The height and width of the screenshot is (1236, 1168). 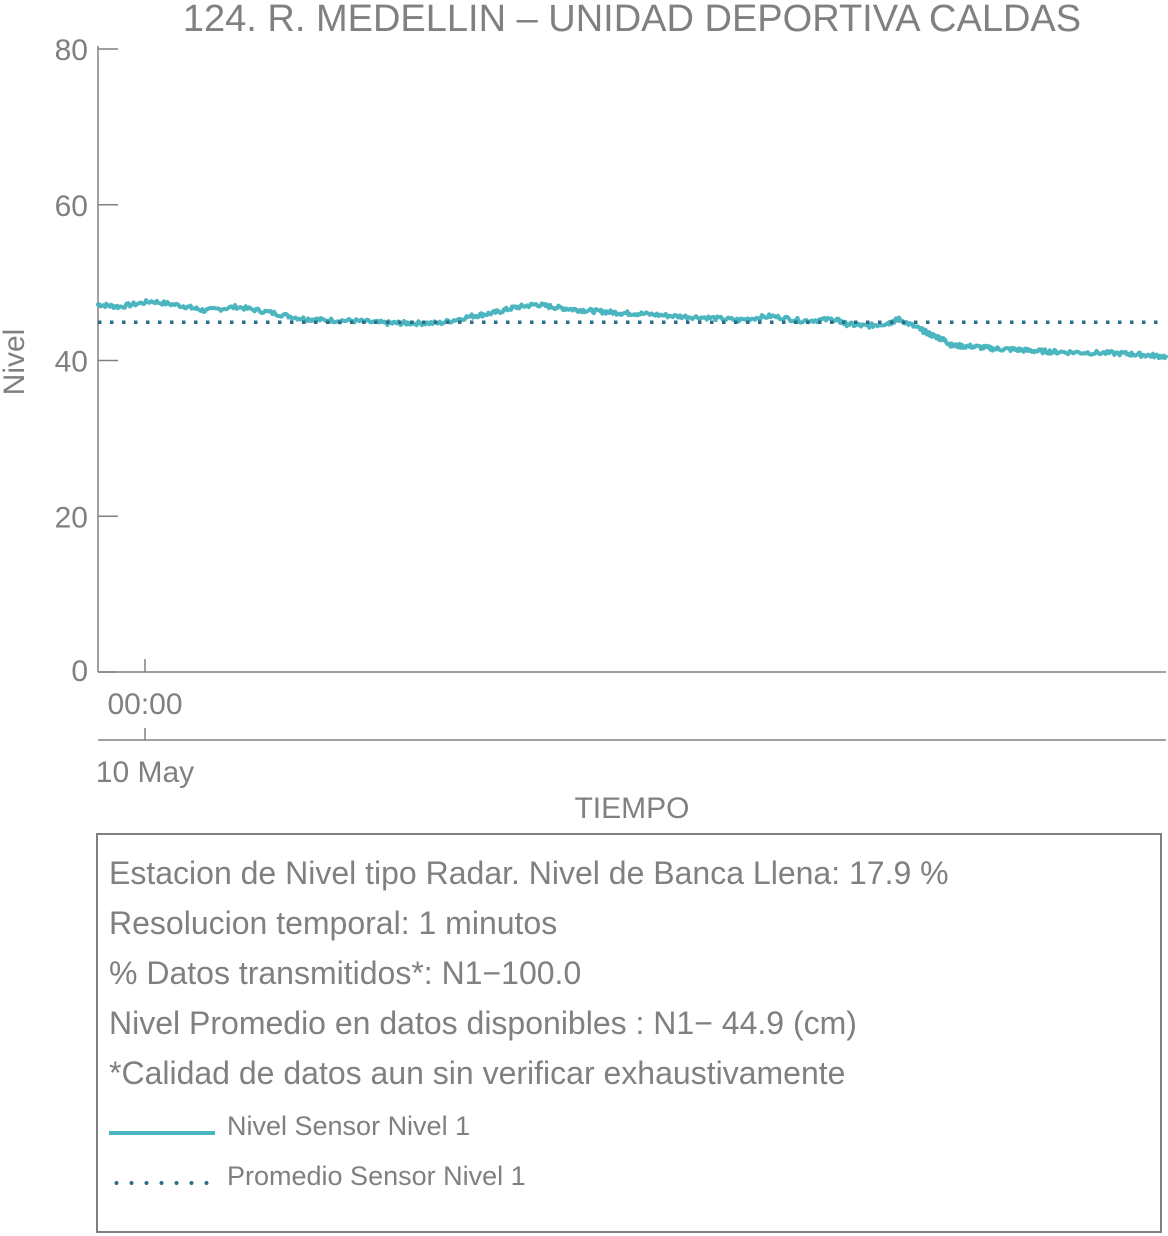 What do you see at coordinates (71, 206) in the screenshot?
I see `y-tick-label: 60` at bounding box center [71, 206].